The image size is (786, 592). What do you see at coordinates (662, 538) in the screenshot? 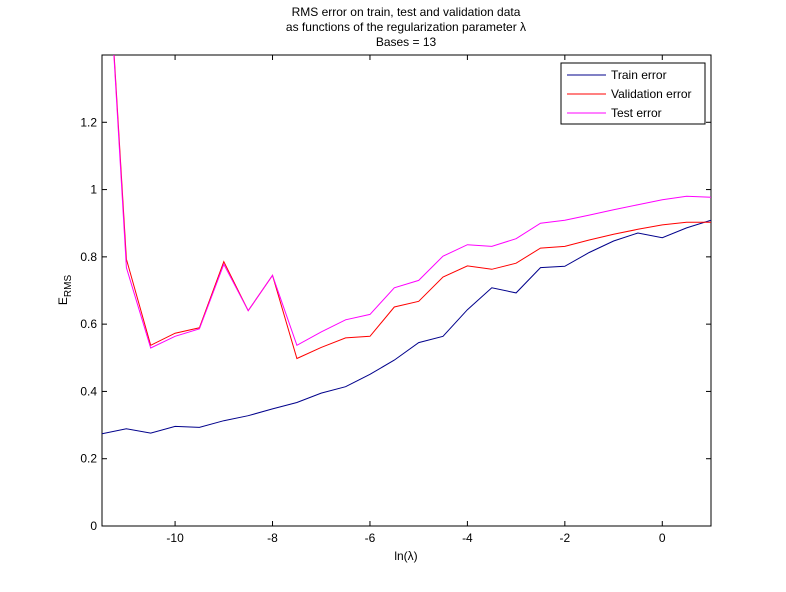
I see `x-tick-label: 0` at bounding box center [662, 538].